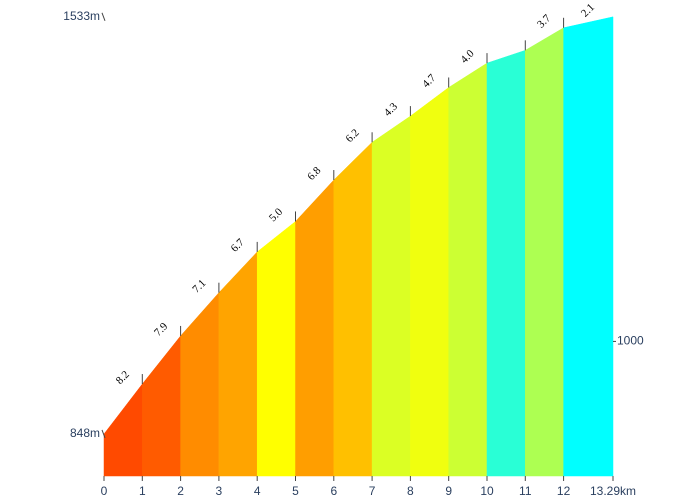 This screenshot has width=700, height=500. What do you see at coordinates (142, 491) in the screenshot?
I see `x-tick-label: 1` at bounding box center [142, 491].